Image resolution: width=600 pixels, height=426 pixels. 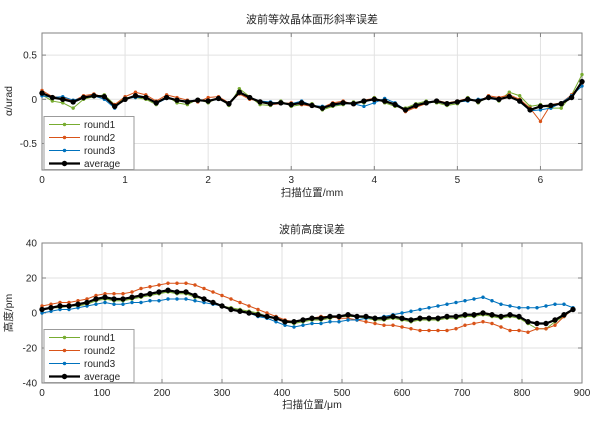 I want to click on y-tick-label: -0.5, so click(x=29, y=144).